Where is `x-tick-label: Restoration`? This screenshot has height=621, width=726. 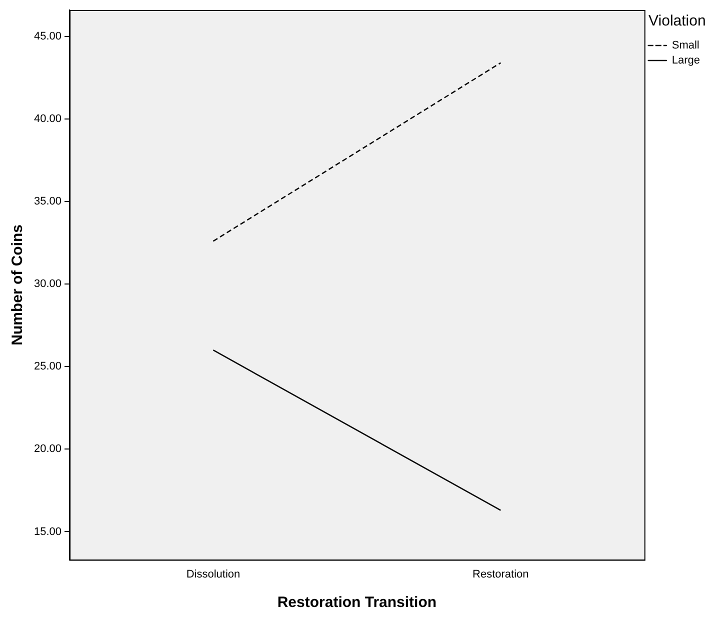
x-tick-label: Restoration is located at coordinates (500, 574).